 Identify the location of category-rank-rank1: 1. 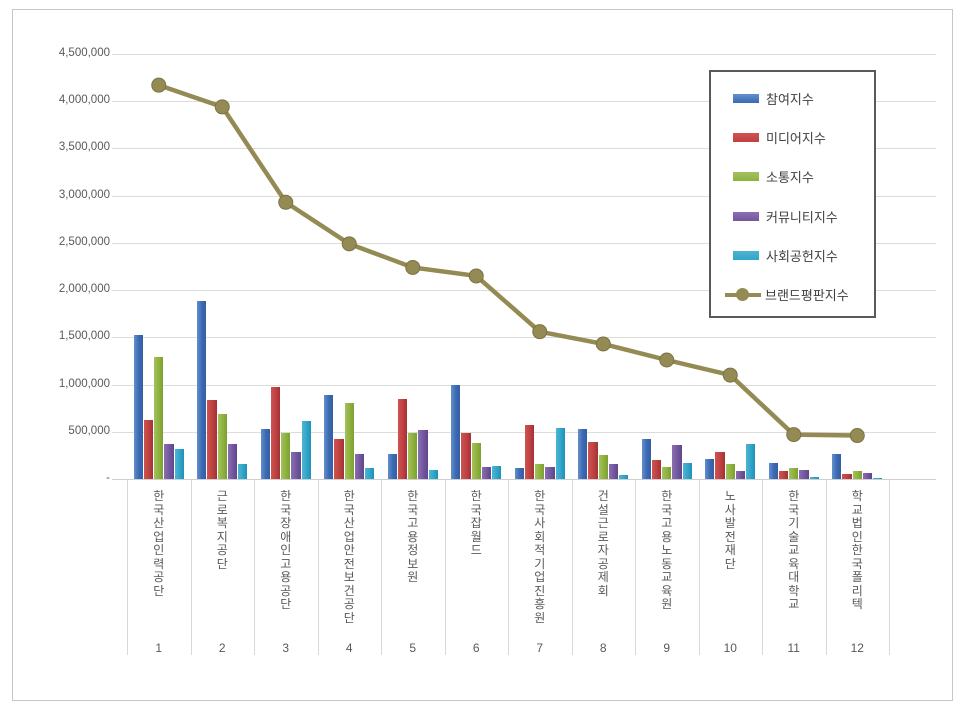
(159, 648).